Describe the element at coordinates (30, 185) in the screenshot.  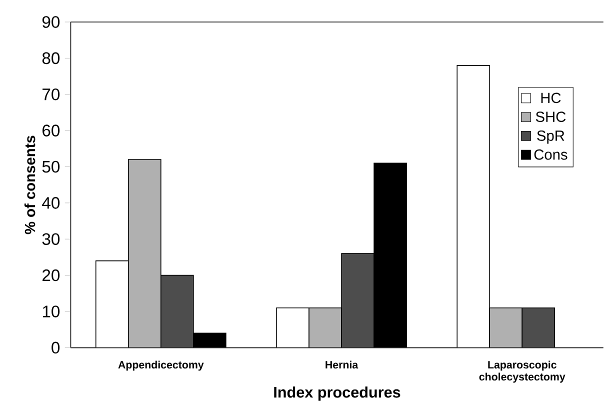
I see `y-axis-title: % of consents` at that location.